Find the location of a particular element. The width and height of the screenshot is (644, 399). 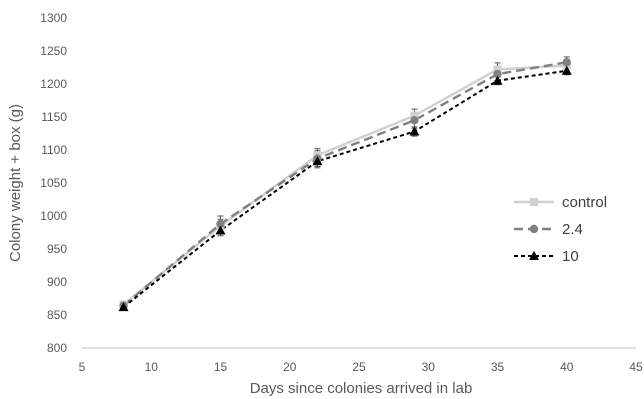

x-tick-label: 5 is located at coordinates (82, 367).